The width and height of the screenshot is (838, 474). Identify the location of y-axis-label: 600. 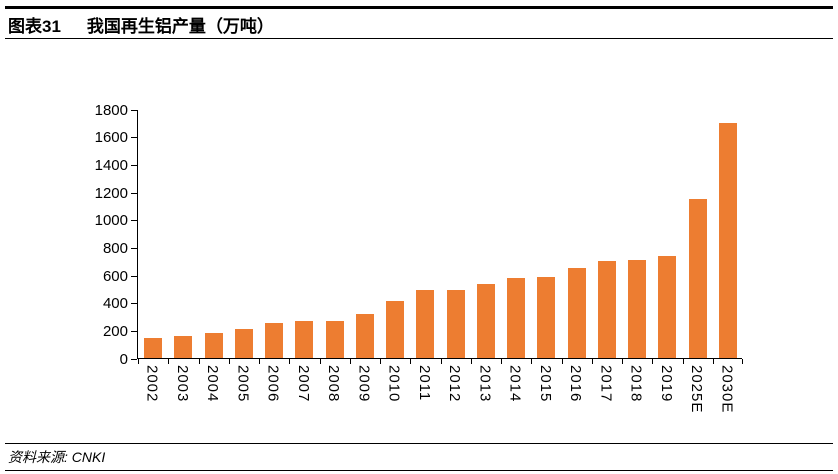
(115, 276).